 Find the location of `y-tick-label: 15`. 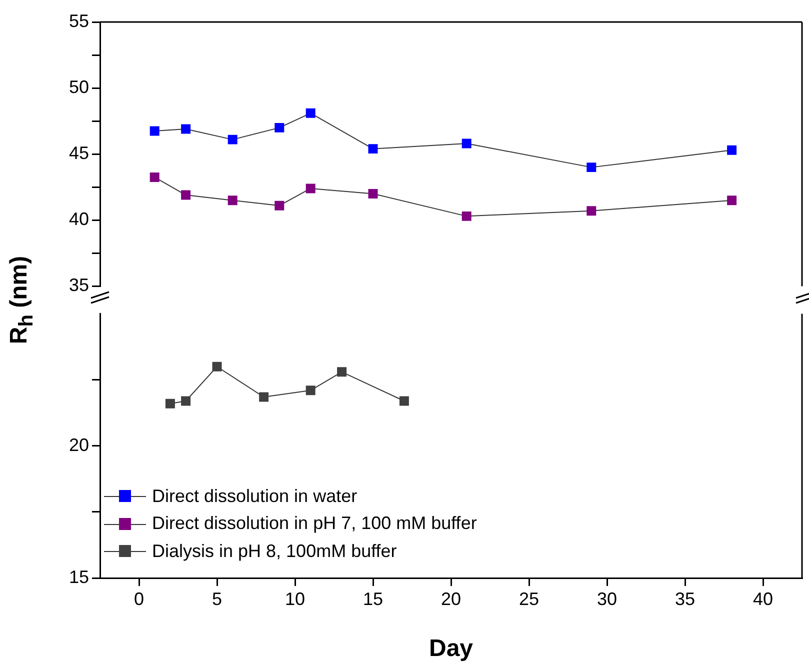

y-tick-label: 15 is located at coordinates (78, 576).